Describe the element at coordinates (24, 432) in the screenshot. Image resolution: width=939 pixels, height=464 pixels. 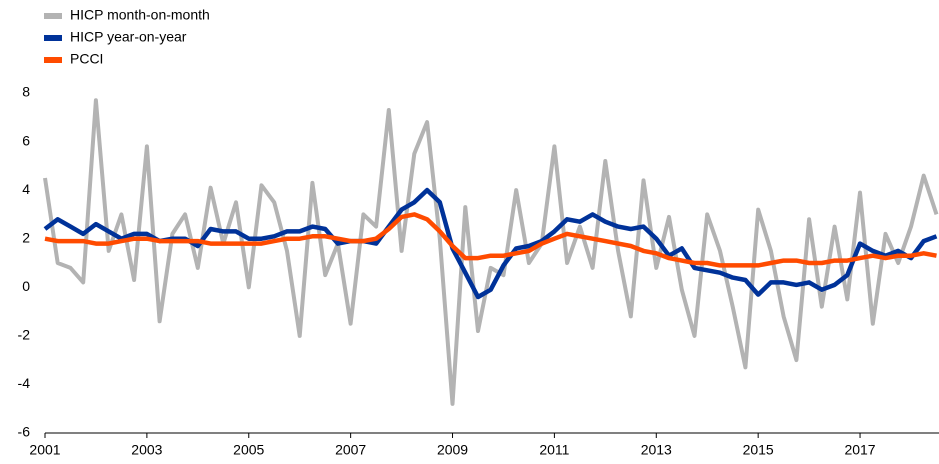
I see `y-tick-label: -6` at that location.